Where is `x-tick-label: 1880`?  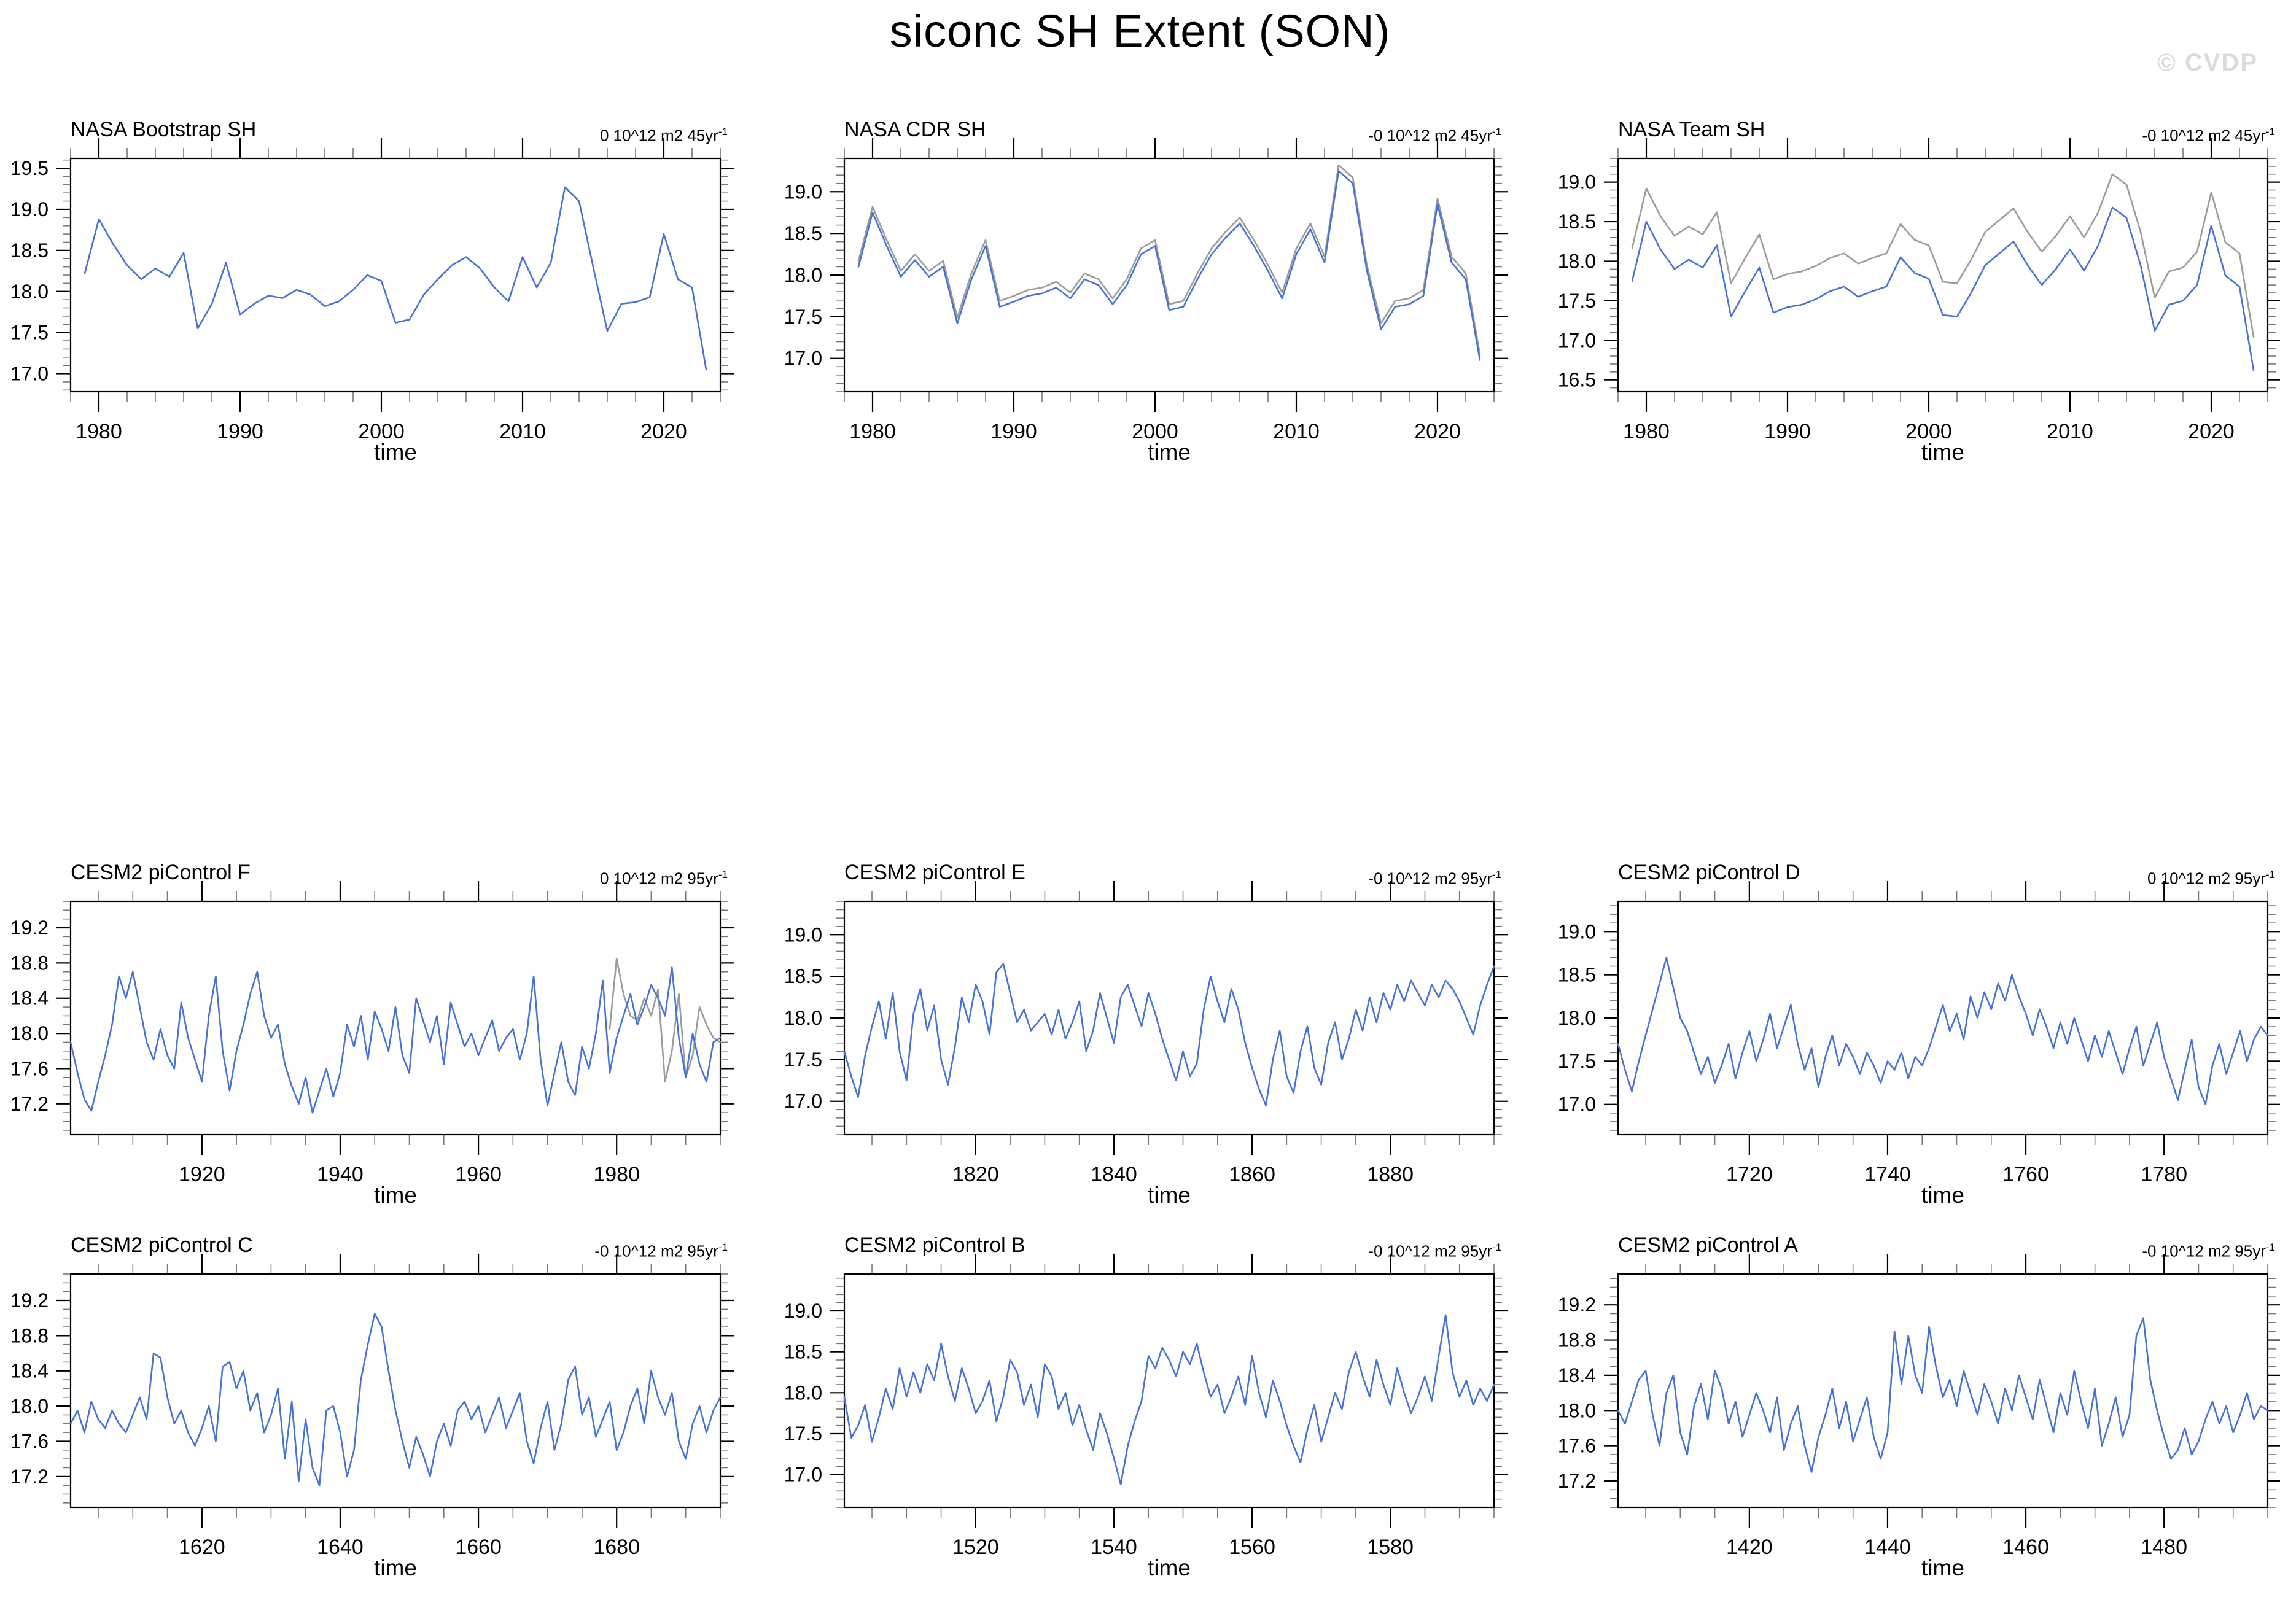
x-tick-label: 1880 is located at coordinates (1390, 1174).